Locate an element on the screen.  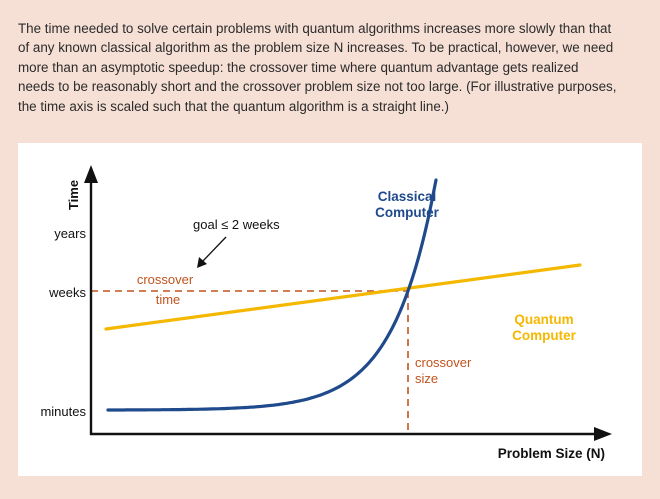
goal-arrow-line is located at coordinates (214, 249).